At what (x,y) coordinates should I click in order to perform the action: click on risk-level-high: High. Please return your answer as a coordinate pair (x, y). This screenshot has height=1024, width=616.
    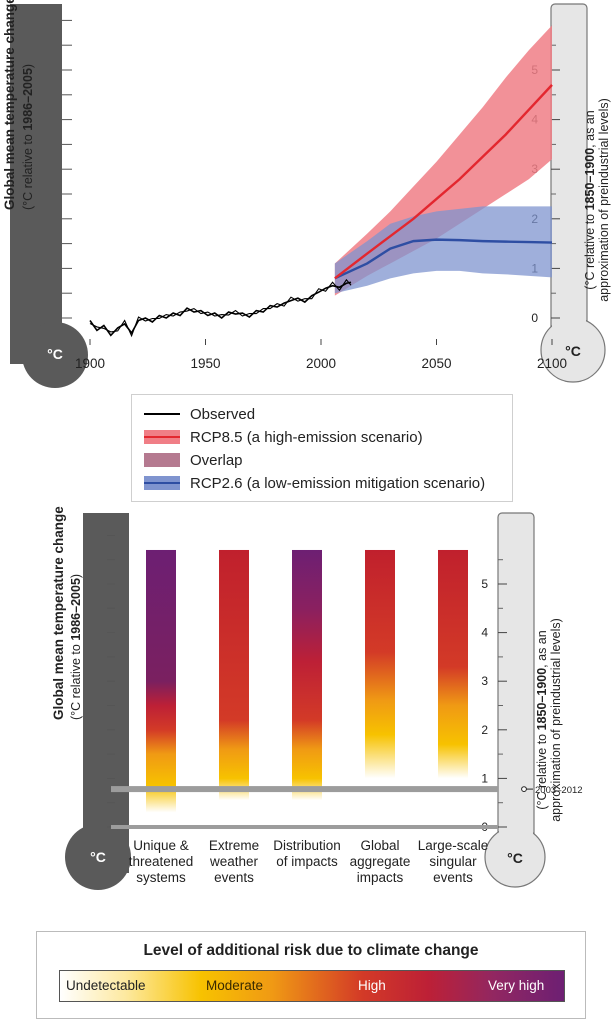
    Looking at the image, I should click on (372, 985).